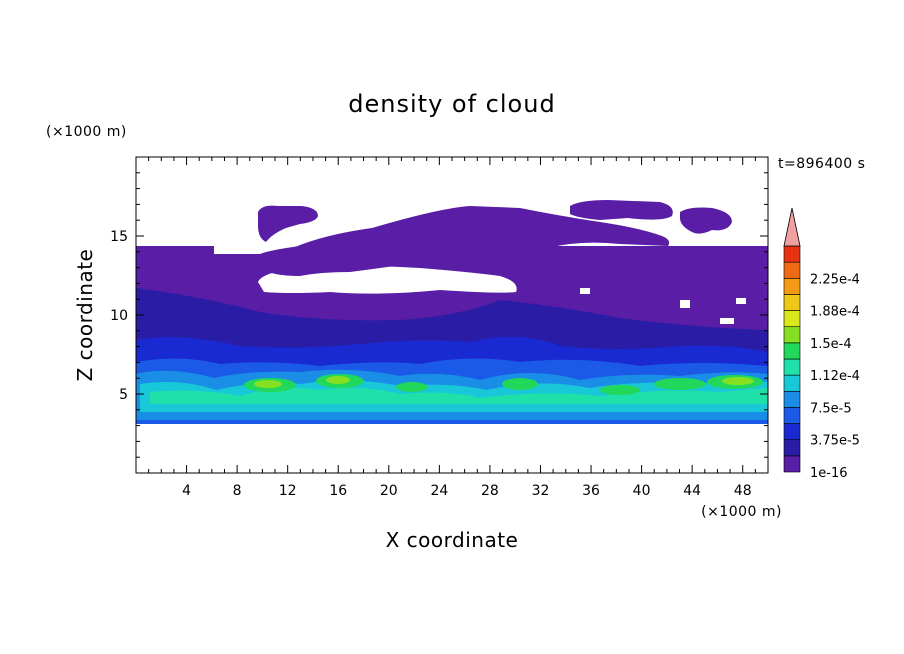  Describe the element at coordinates (86, 132) in the screenshot. I see `y-axis-unit: (×1000 m)` at that location.